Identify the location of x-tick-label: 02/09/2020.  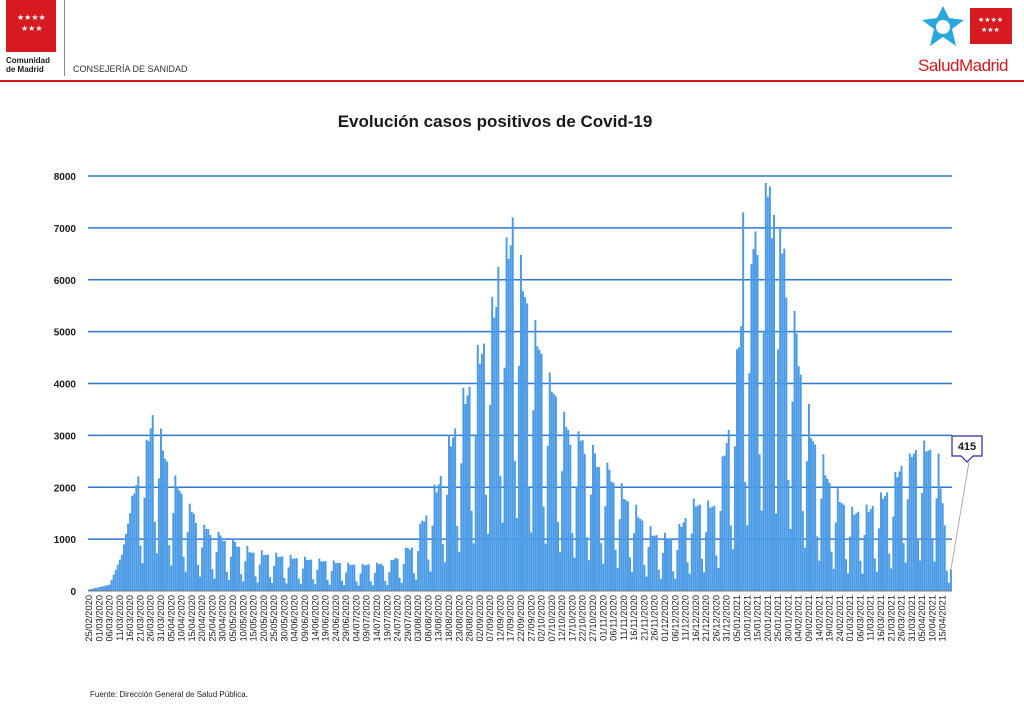
(480, 618).